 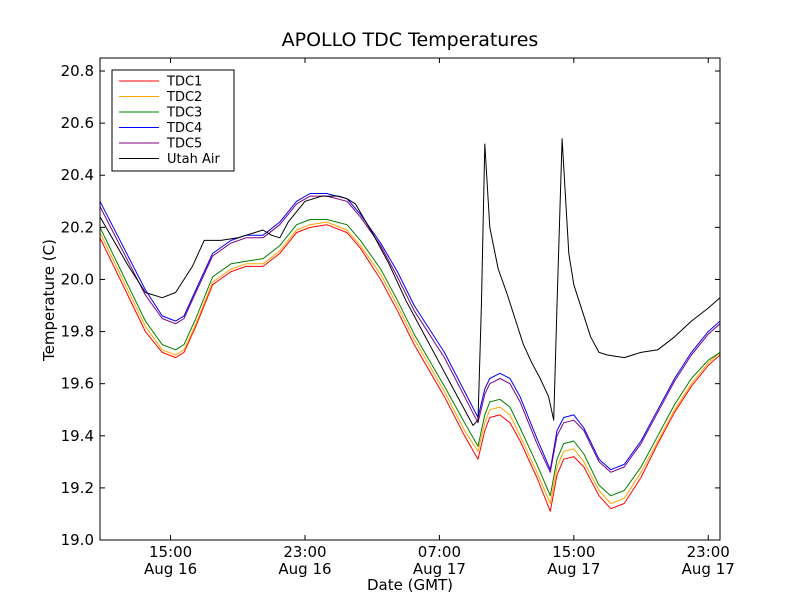 What do you see at coordinates (184, 113) in the screenshot?
I see `legend-label: TDC3` at bounding box center [184, 113].